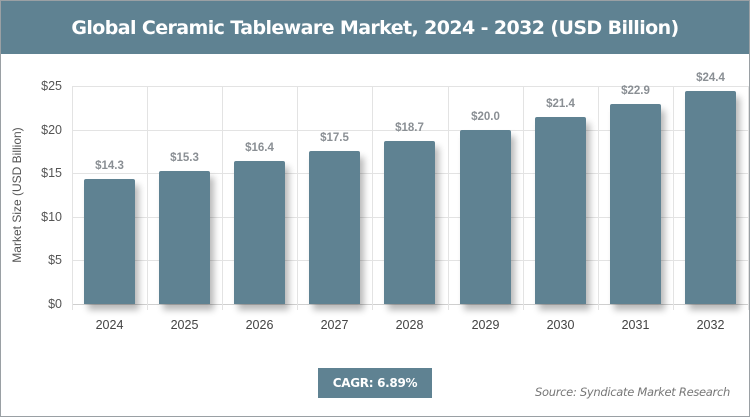  What do you see at coordinates (334, 138) in the screenshot?
I see `bar-value-label: $17.5` at bounding box center [334, 138].